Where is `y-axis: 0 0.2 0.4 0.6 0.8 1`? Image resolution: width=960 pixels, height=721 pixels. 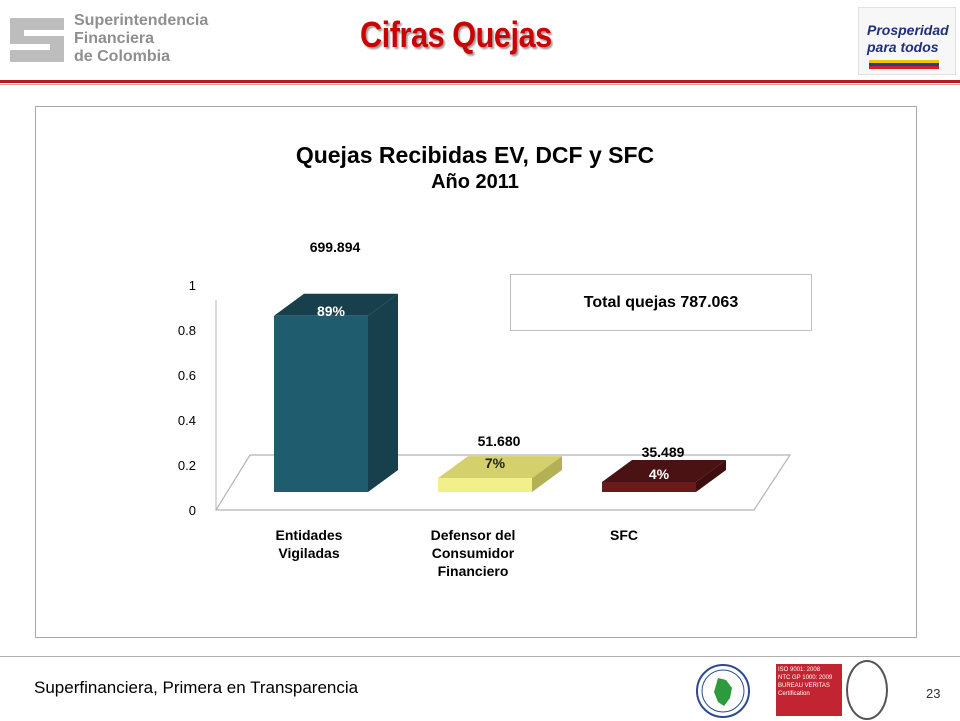
y-axis: 0 0.2 0.4 0.6 0.8 1 is located at coordinates (187, 398).